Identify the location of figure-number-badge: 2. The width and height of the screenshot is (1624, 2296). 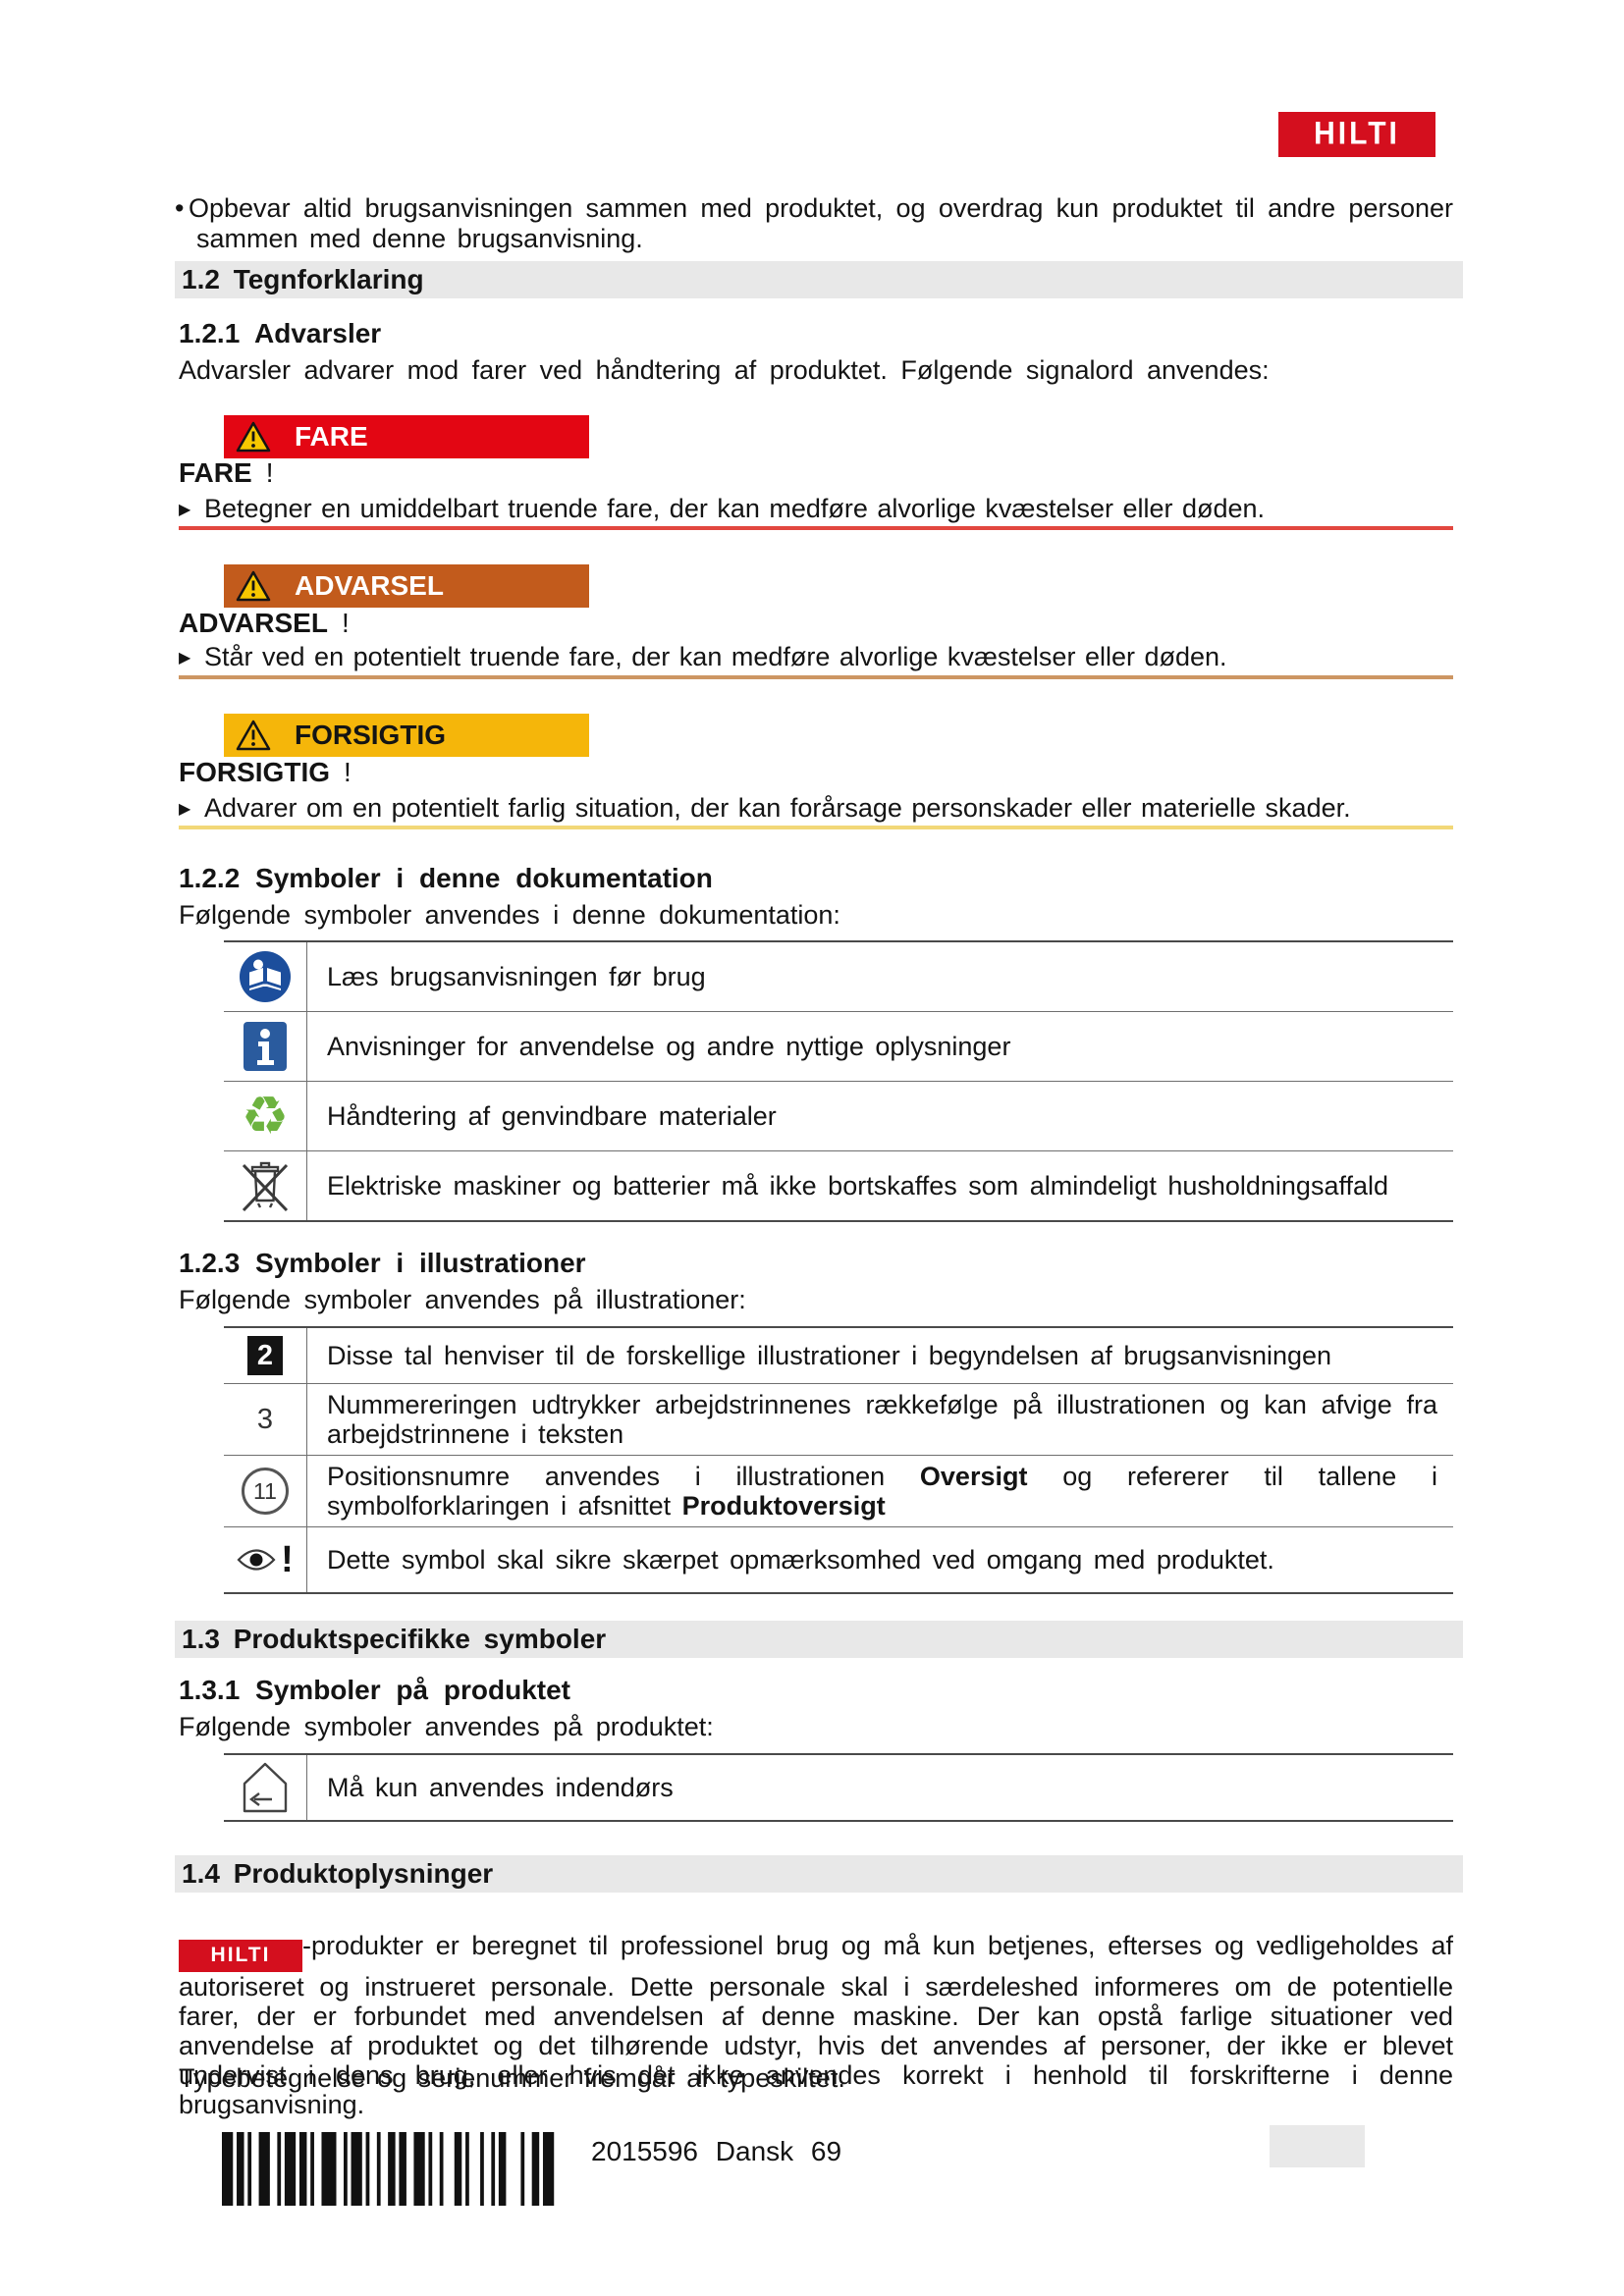
(265, 1355).